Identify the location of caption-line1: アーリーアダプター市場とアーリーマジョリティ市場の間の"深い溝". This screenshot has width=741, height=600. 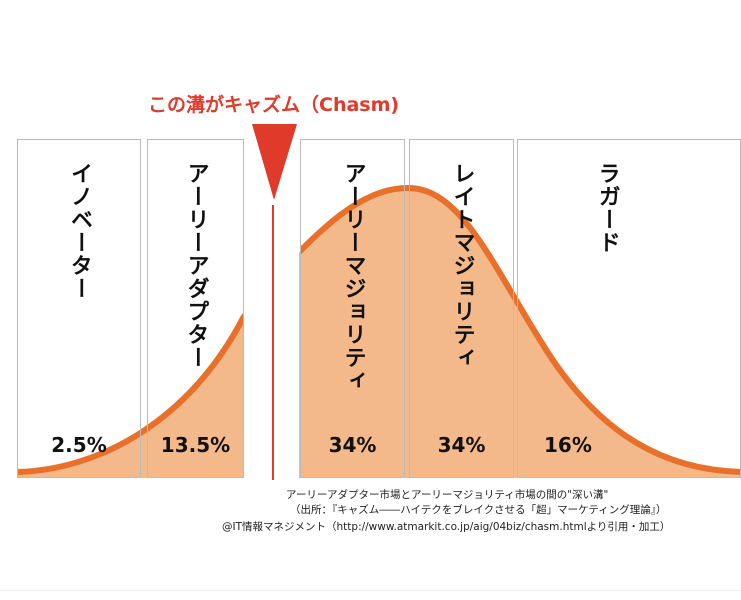
(447, 495).